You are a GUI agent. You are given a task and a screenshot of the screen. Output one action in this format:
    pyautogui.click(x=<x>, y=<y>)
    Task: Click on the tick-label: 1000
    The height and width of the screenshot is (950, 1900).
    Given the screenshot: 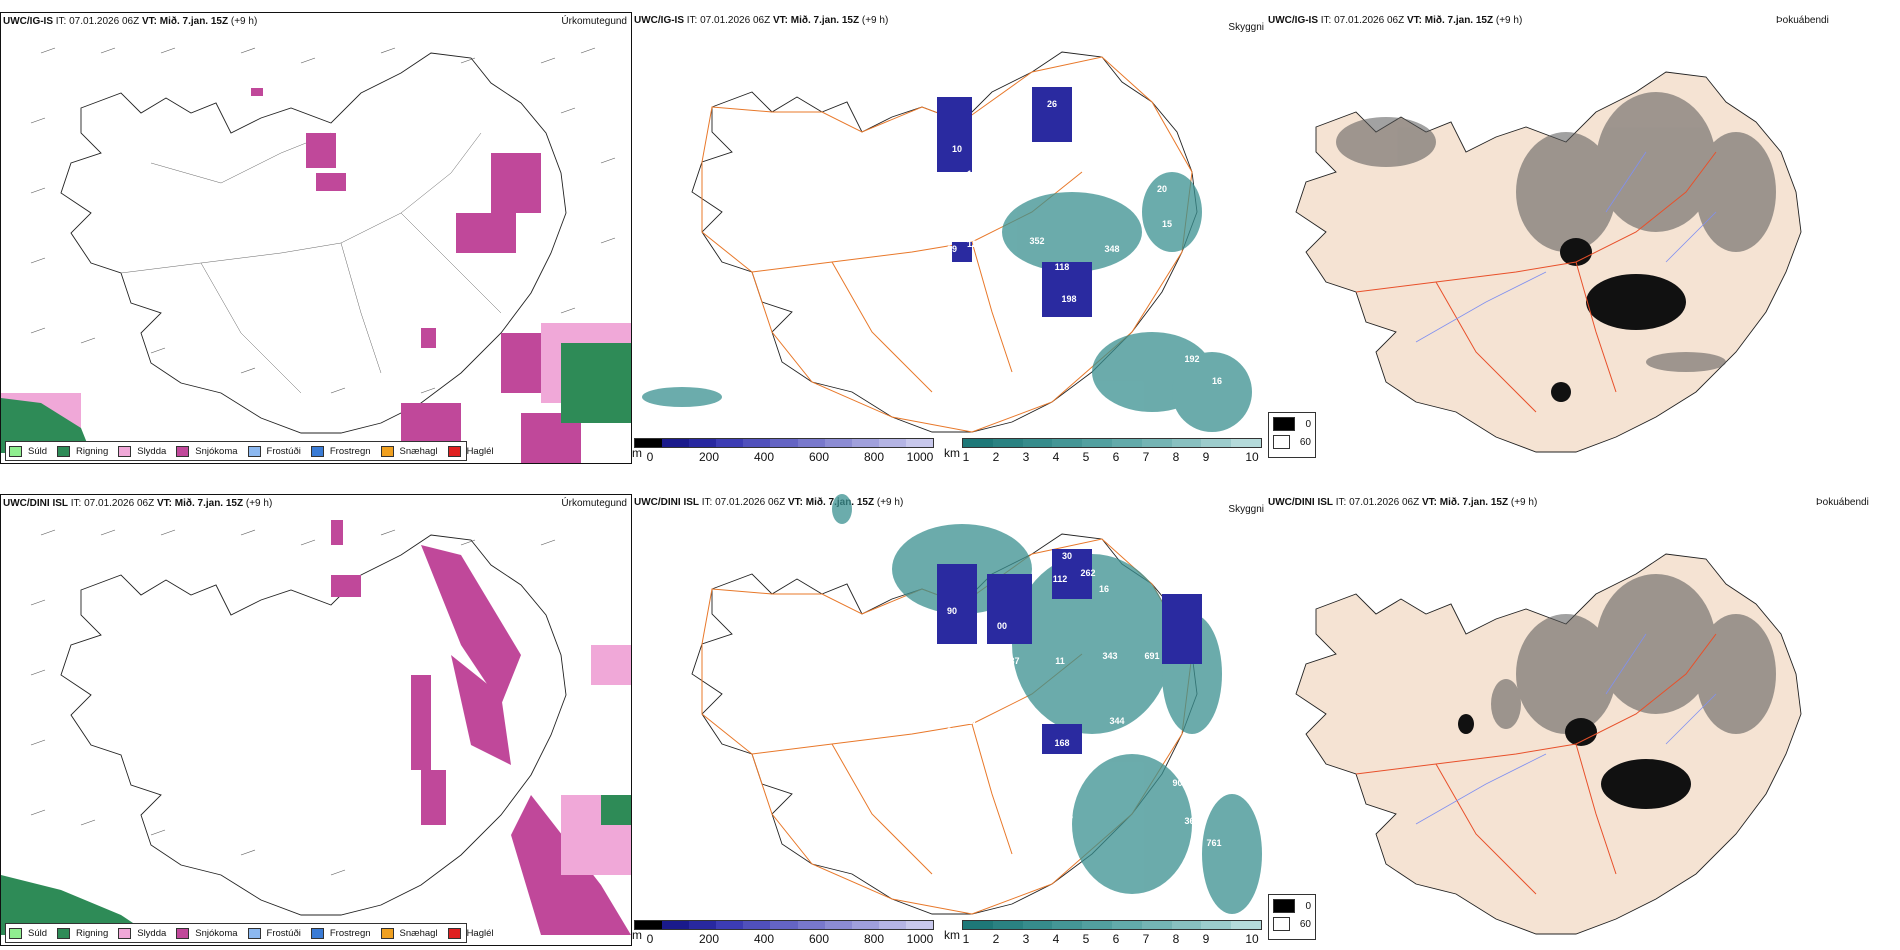 What is the action you would take?
    pyautogui.click(x=920, y=939)
    